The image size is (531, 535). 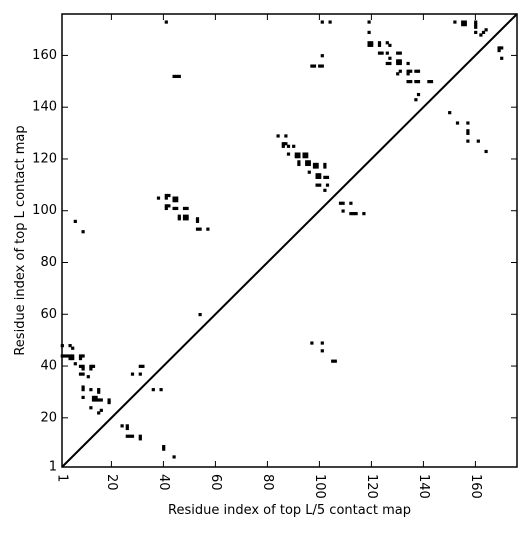 I want to click on x-tick-label: 160, so click(x=475, y=486).